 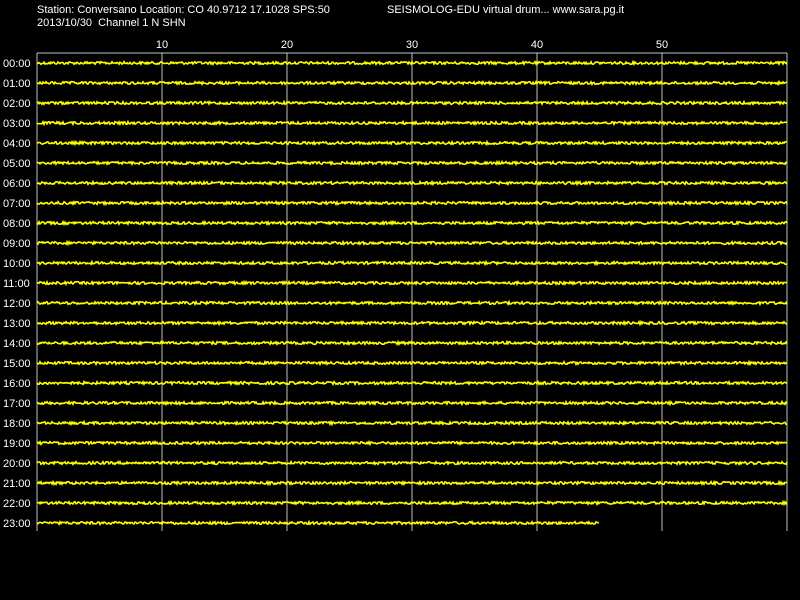 What do you see at coordinates (412, 163) in the screenshot?
I see `trace-05:00` at bounding box center [412, 163].